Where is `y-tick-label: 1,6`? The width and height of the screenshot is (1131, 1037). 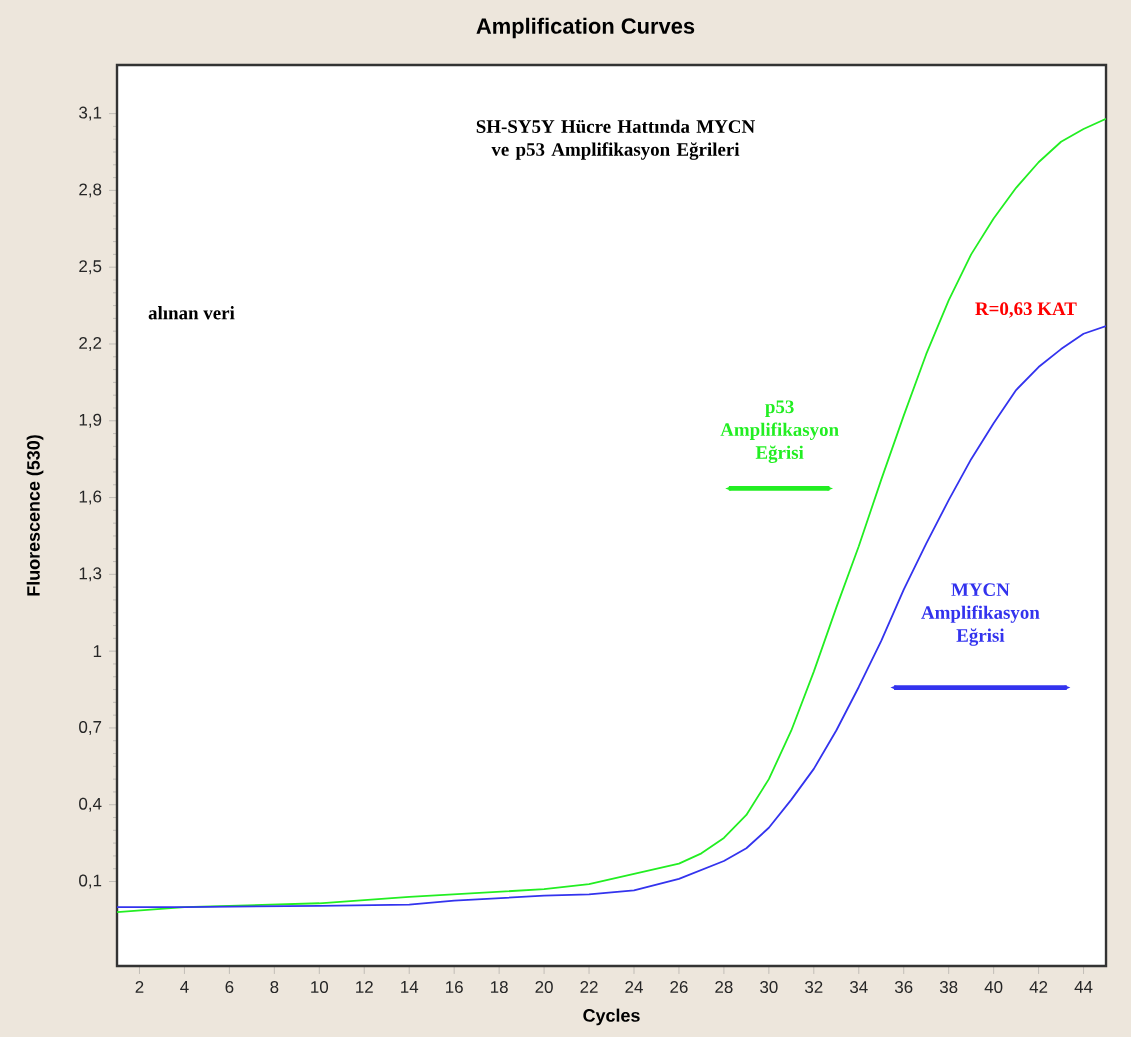
y-tick-label: 1,6 is located at coordinates (90, 497).